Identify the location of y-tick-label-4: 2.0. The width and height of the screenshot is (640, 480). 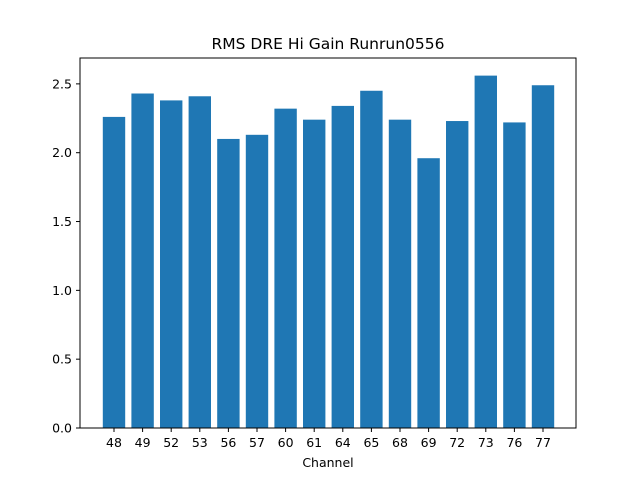
(62, 152).